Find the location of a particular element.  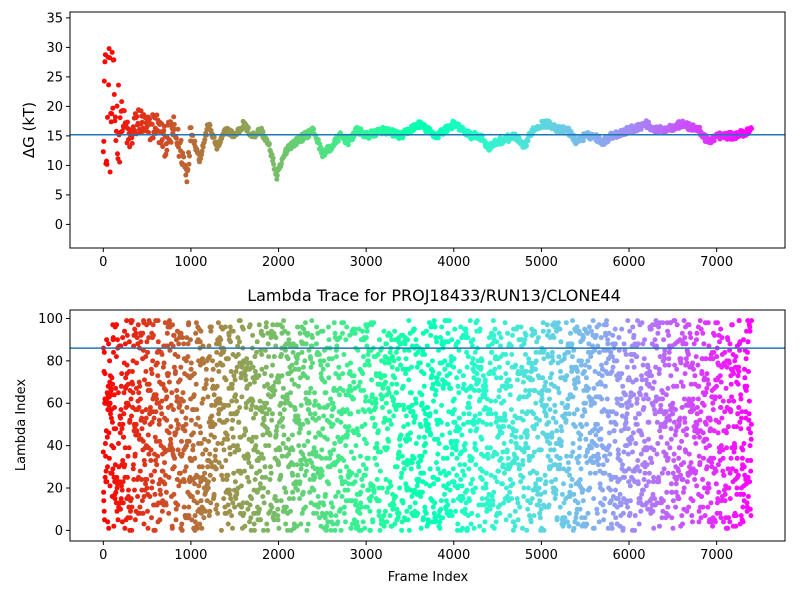

dg-y-tick-label: 10 is located at coordinates (54, 166).